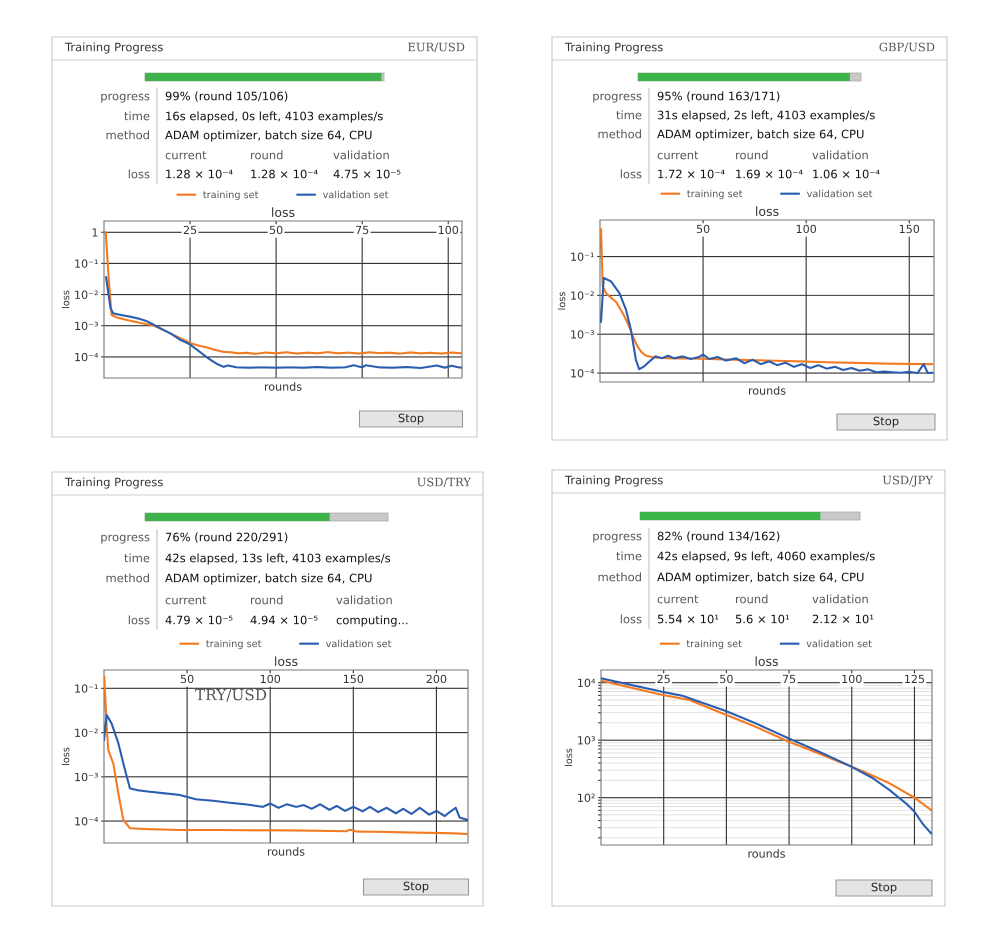 This screenshot has height=930, width=987. I want to click on data-label: 76% (round 220/291), so click(227, 537).